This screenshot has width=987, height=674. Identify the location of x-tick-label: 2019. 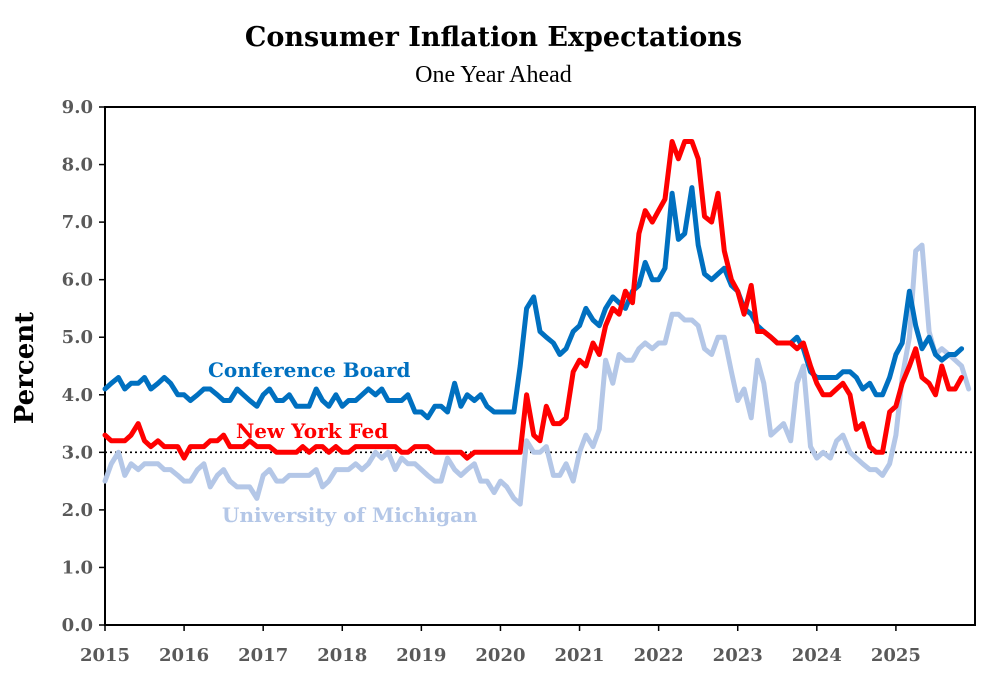
(421, 655).